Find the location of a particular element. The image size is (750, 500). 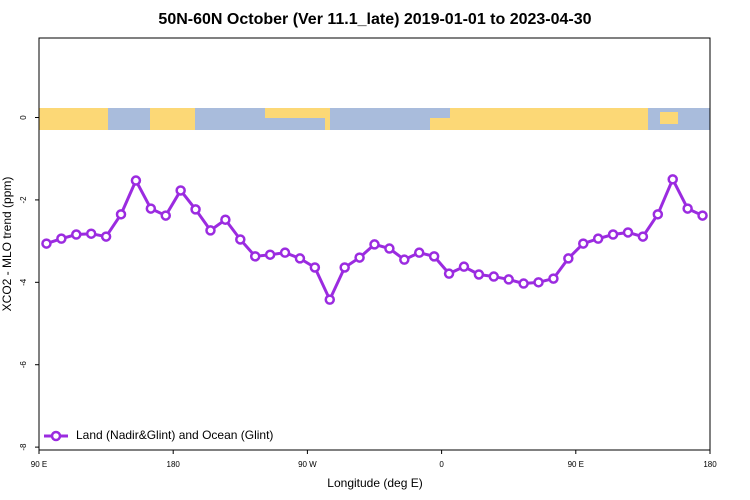

x-axis-label: Longitude (deg E) is located at coordinates (374, 483).